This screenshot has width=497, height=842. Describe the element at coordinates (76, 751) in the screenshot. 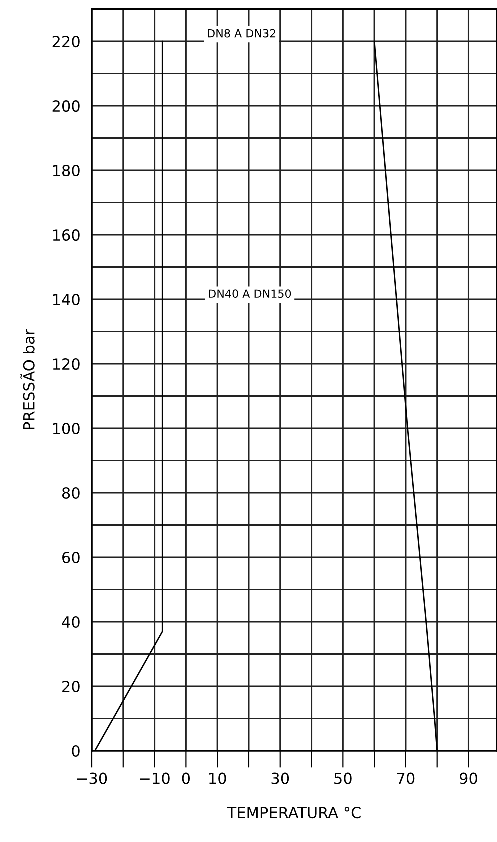

I see `y-tick-label: 0` at that location.